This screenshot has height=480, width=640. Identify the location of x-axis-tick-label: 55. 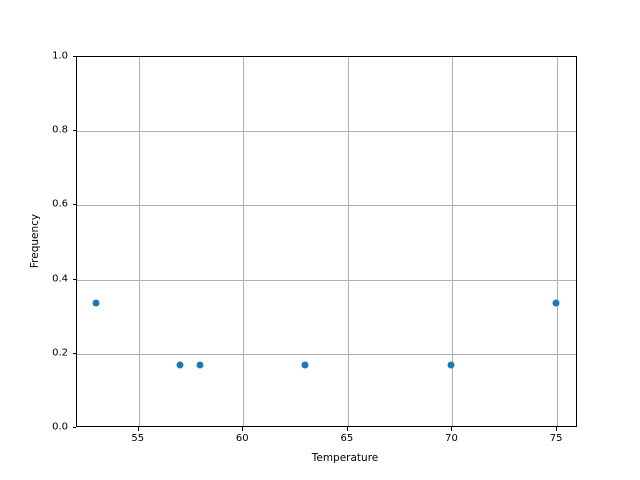
(138, 438).